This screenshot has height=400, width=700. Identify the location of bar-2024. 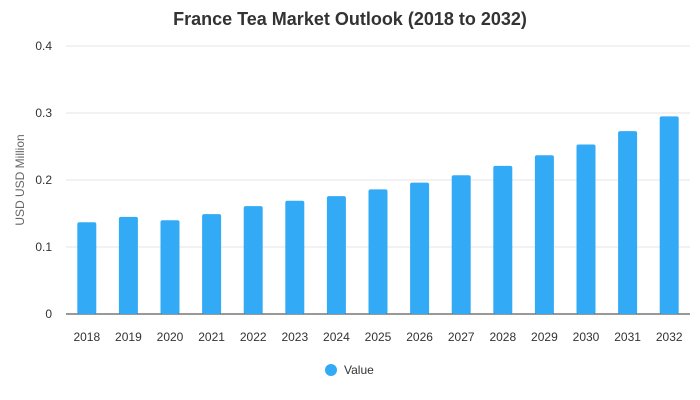
(336, 255).